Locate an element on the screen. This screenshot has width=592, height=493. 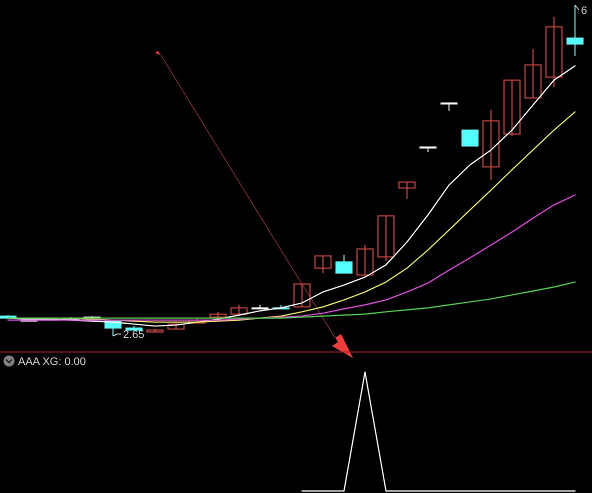
annotation: 6 is located at coordinates (584, 11).